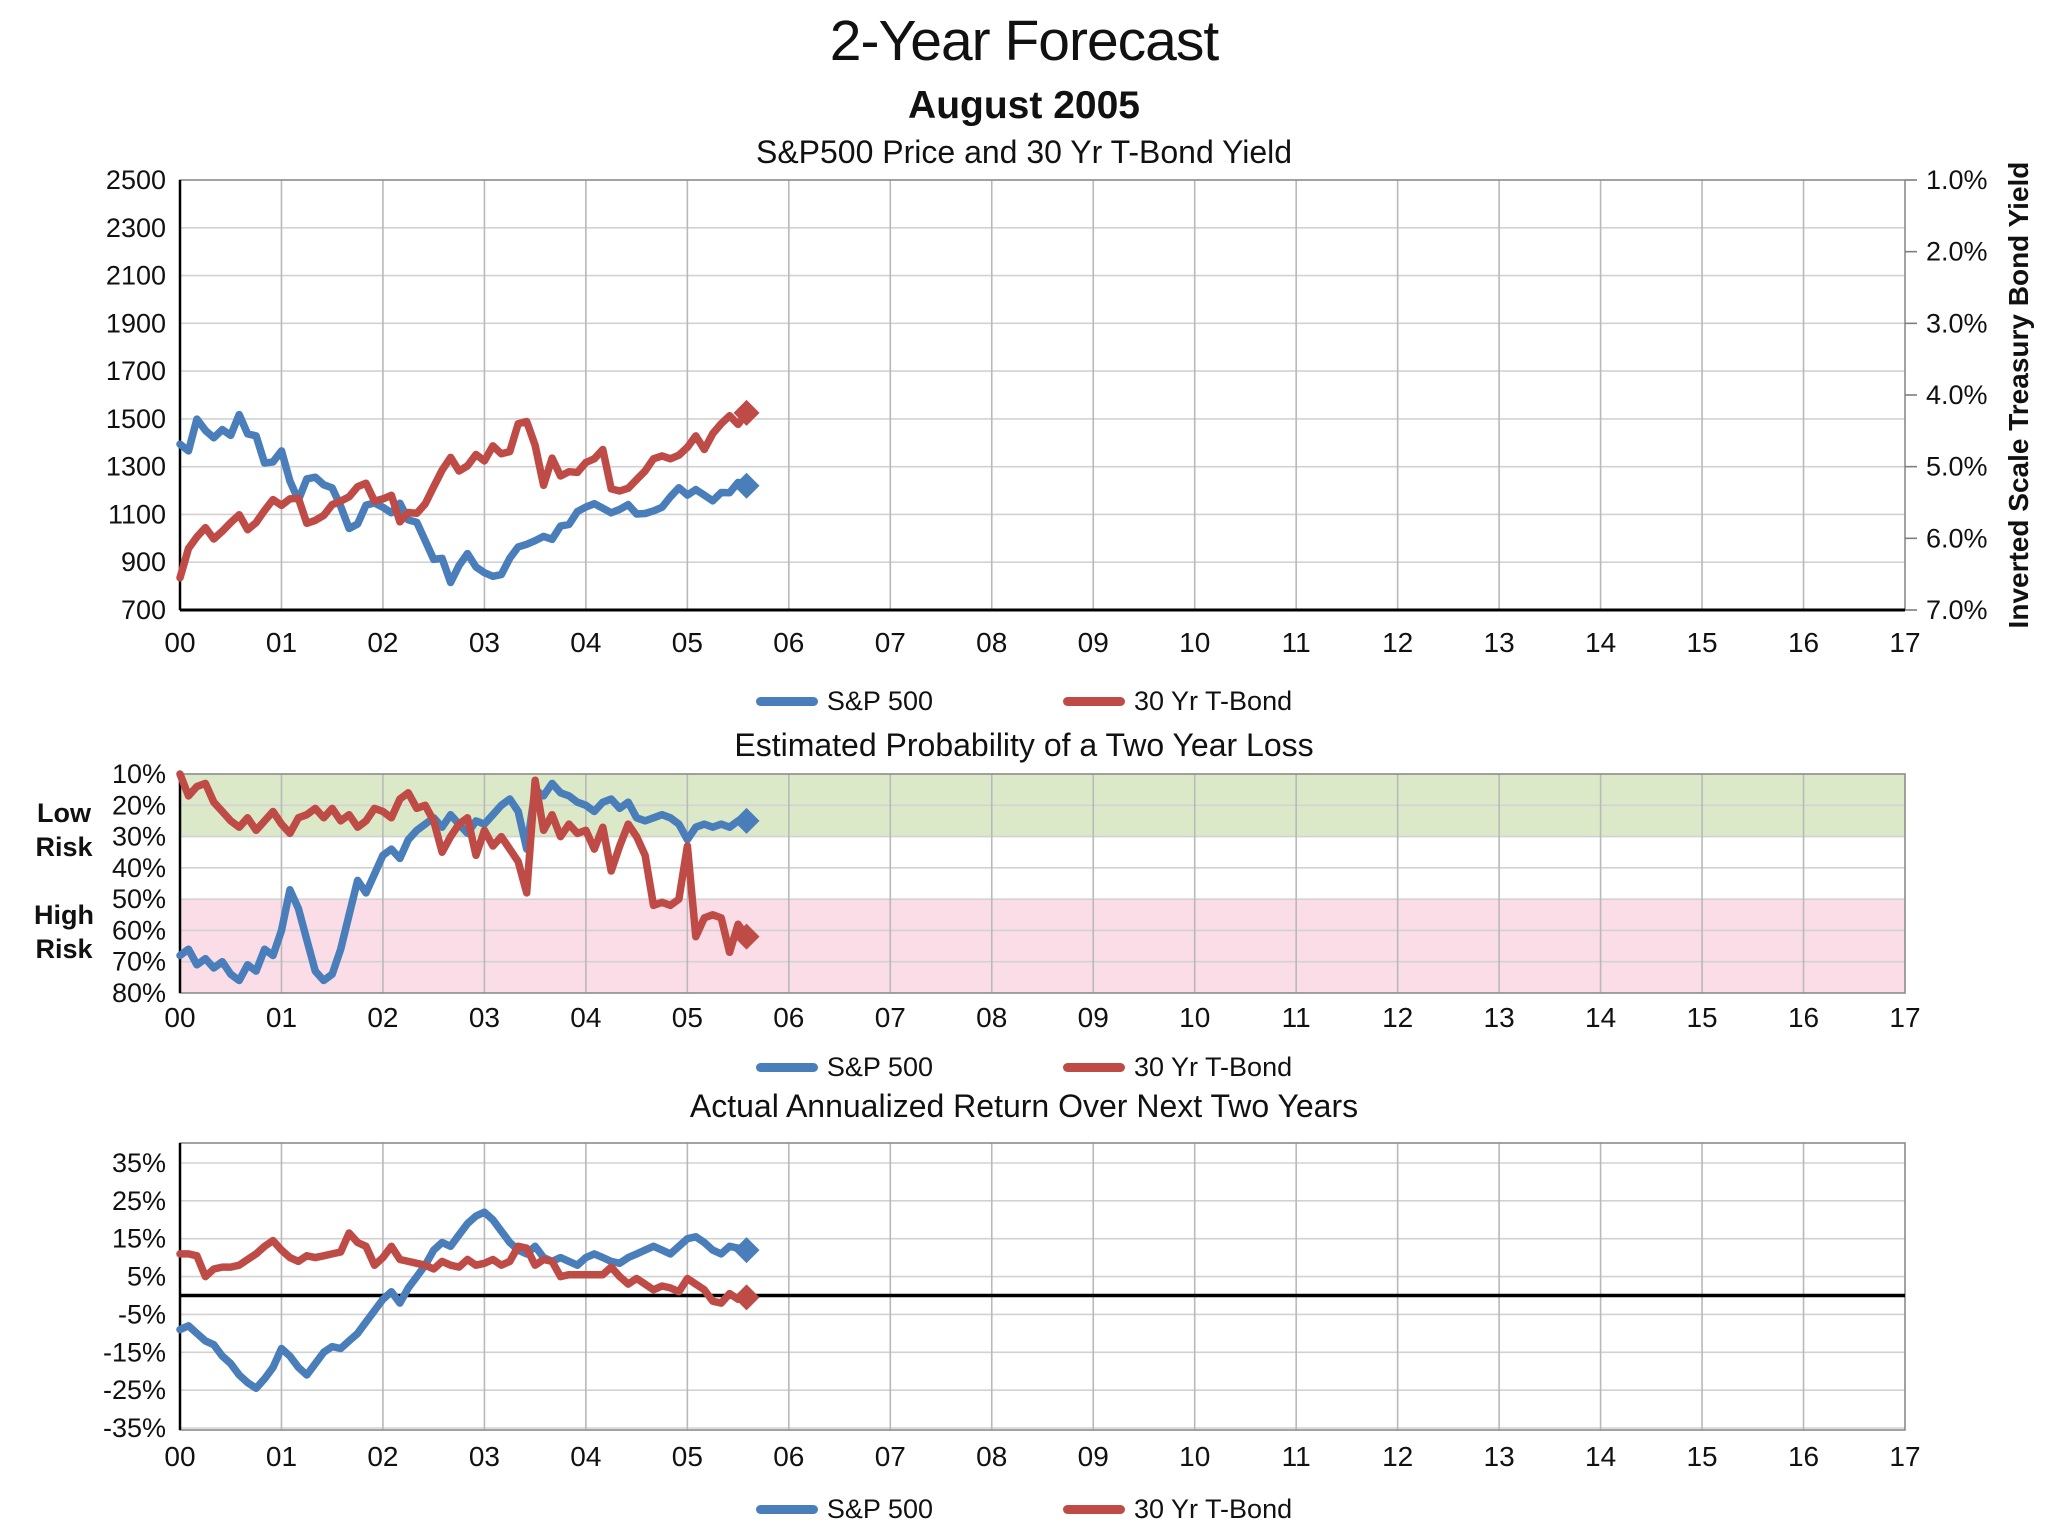 The width and height of the screenshot is (2048, 1536). Describe the element at coordinates (143, 562) in the screenshot. I see `y-axis-tick-label: 900` at that location.